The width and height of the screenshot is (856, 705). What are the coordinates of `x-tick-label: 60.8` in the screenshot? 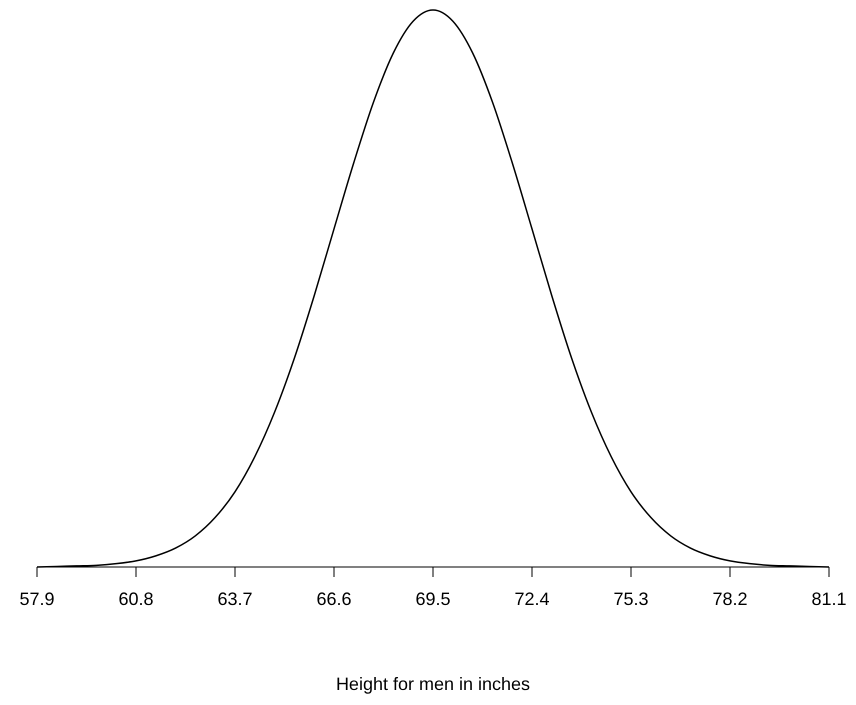 It's located at (136, 599).